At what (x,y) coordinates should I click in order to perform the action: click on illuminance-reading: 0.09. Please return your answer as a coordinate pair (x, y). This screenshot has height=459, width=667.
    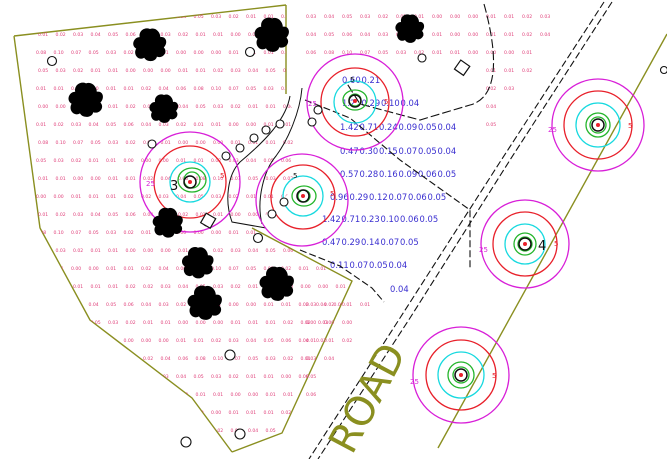
    Looking at the image, I should click on (408, 127).